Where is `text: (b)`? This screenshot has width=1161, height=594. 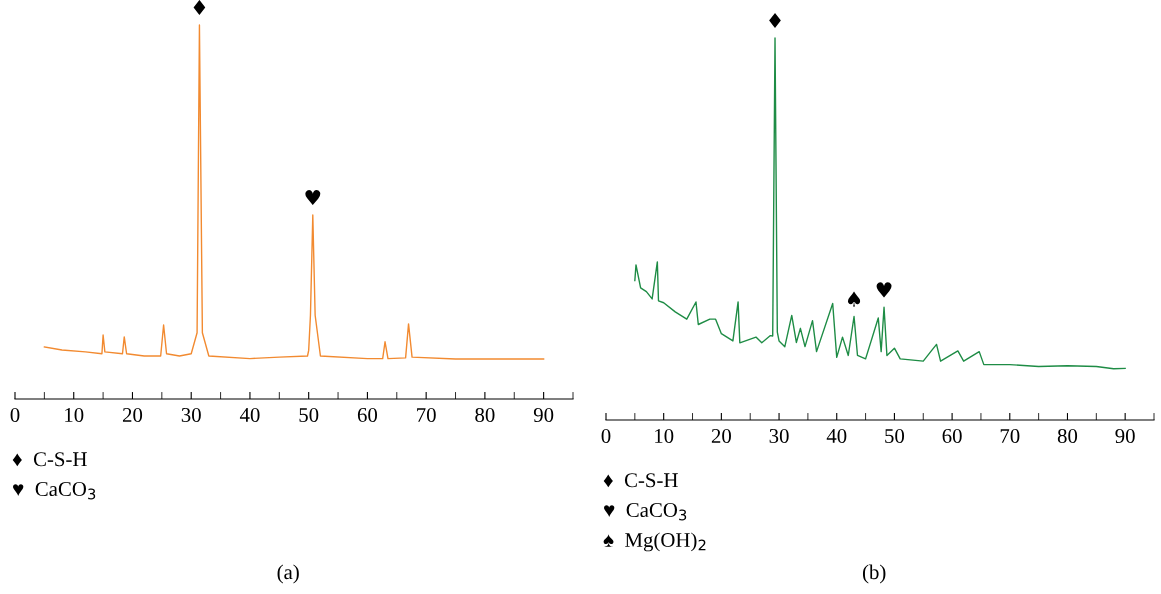 text: (b) is located at coordinates (874, 574).